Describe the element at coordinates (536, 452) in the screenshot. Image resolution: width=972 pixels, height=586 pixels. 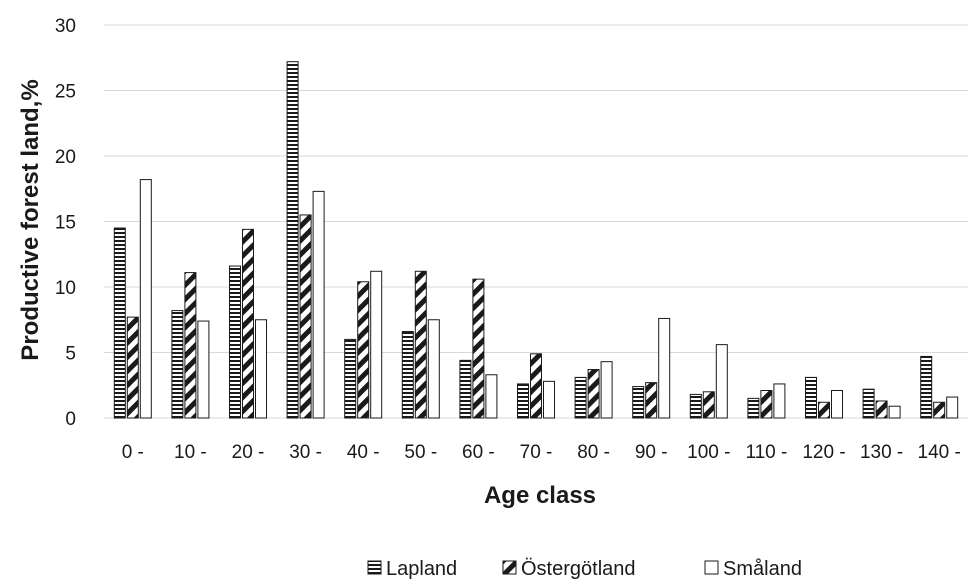
I see `x-tick-label: 70 -` at that location.